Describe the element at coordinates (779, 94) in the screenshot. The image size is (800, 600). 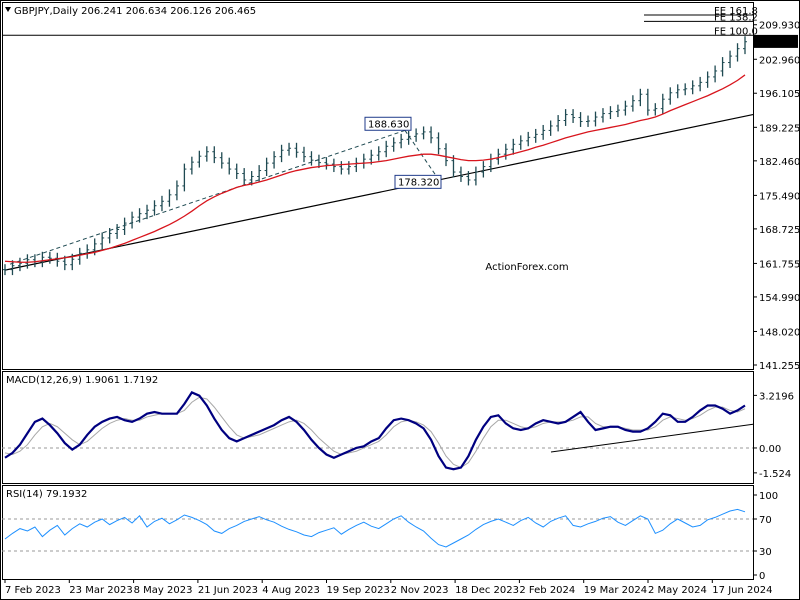
I see `y-tick-label: 196.105` at that location.